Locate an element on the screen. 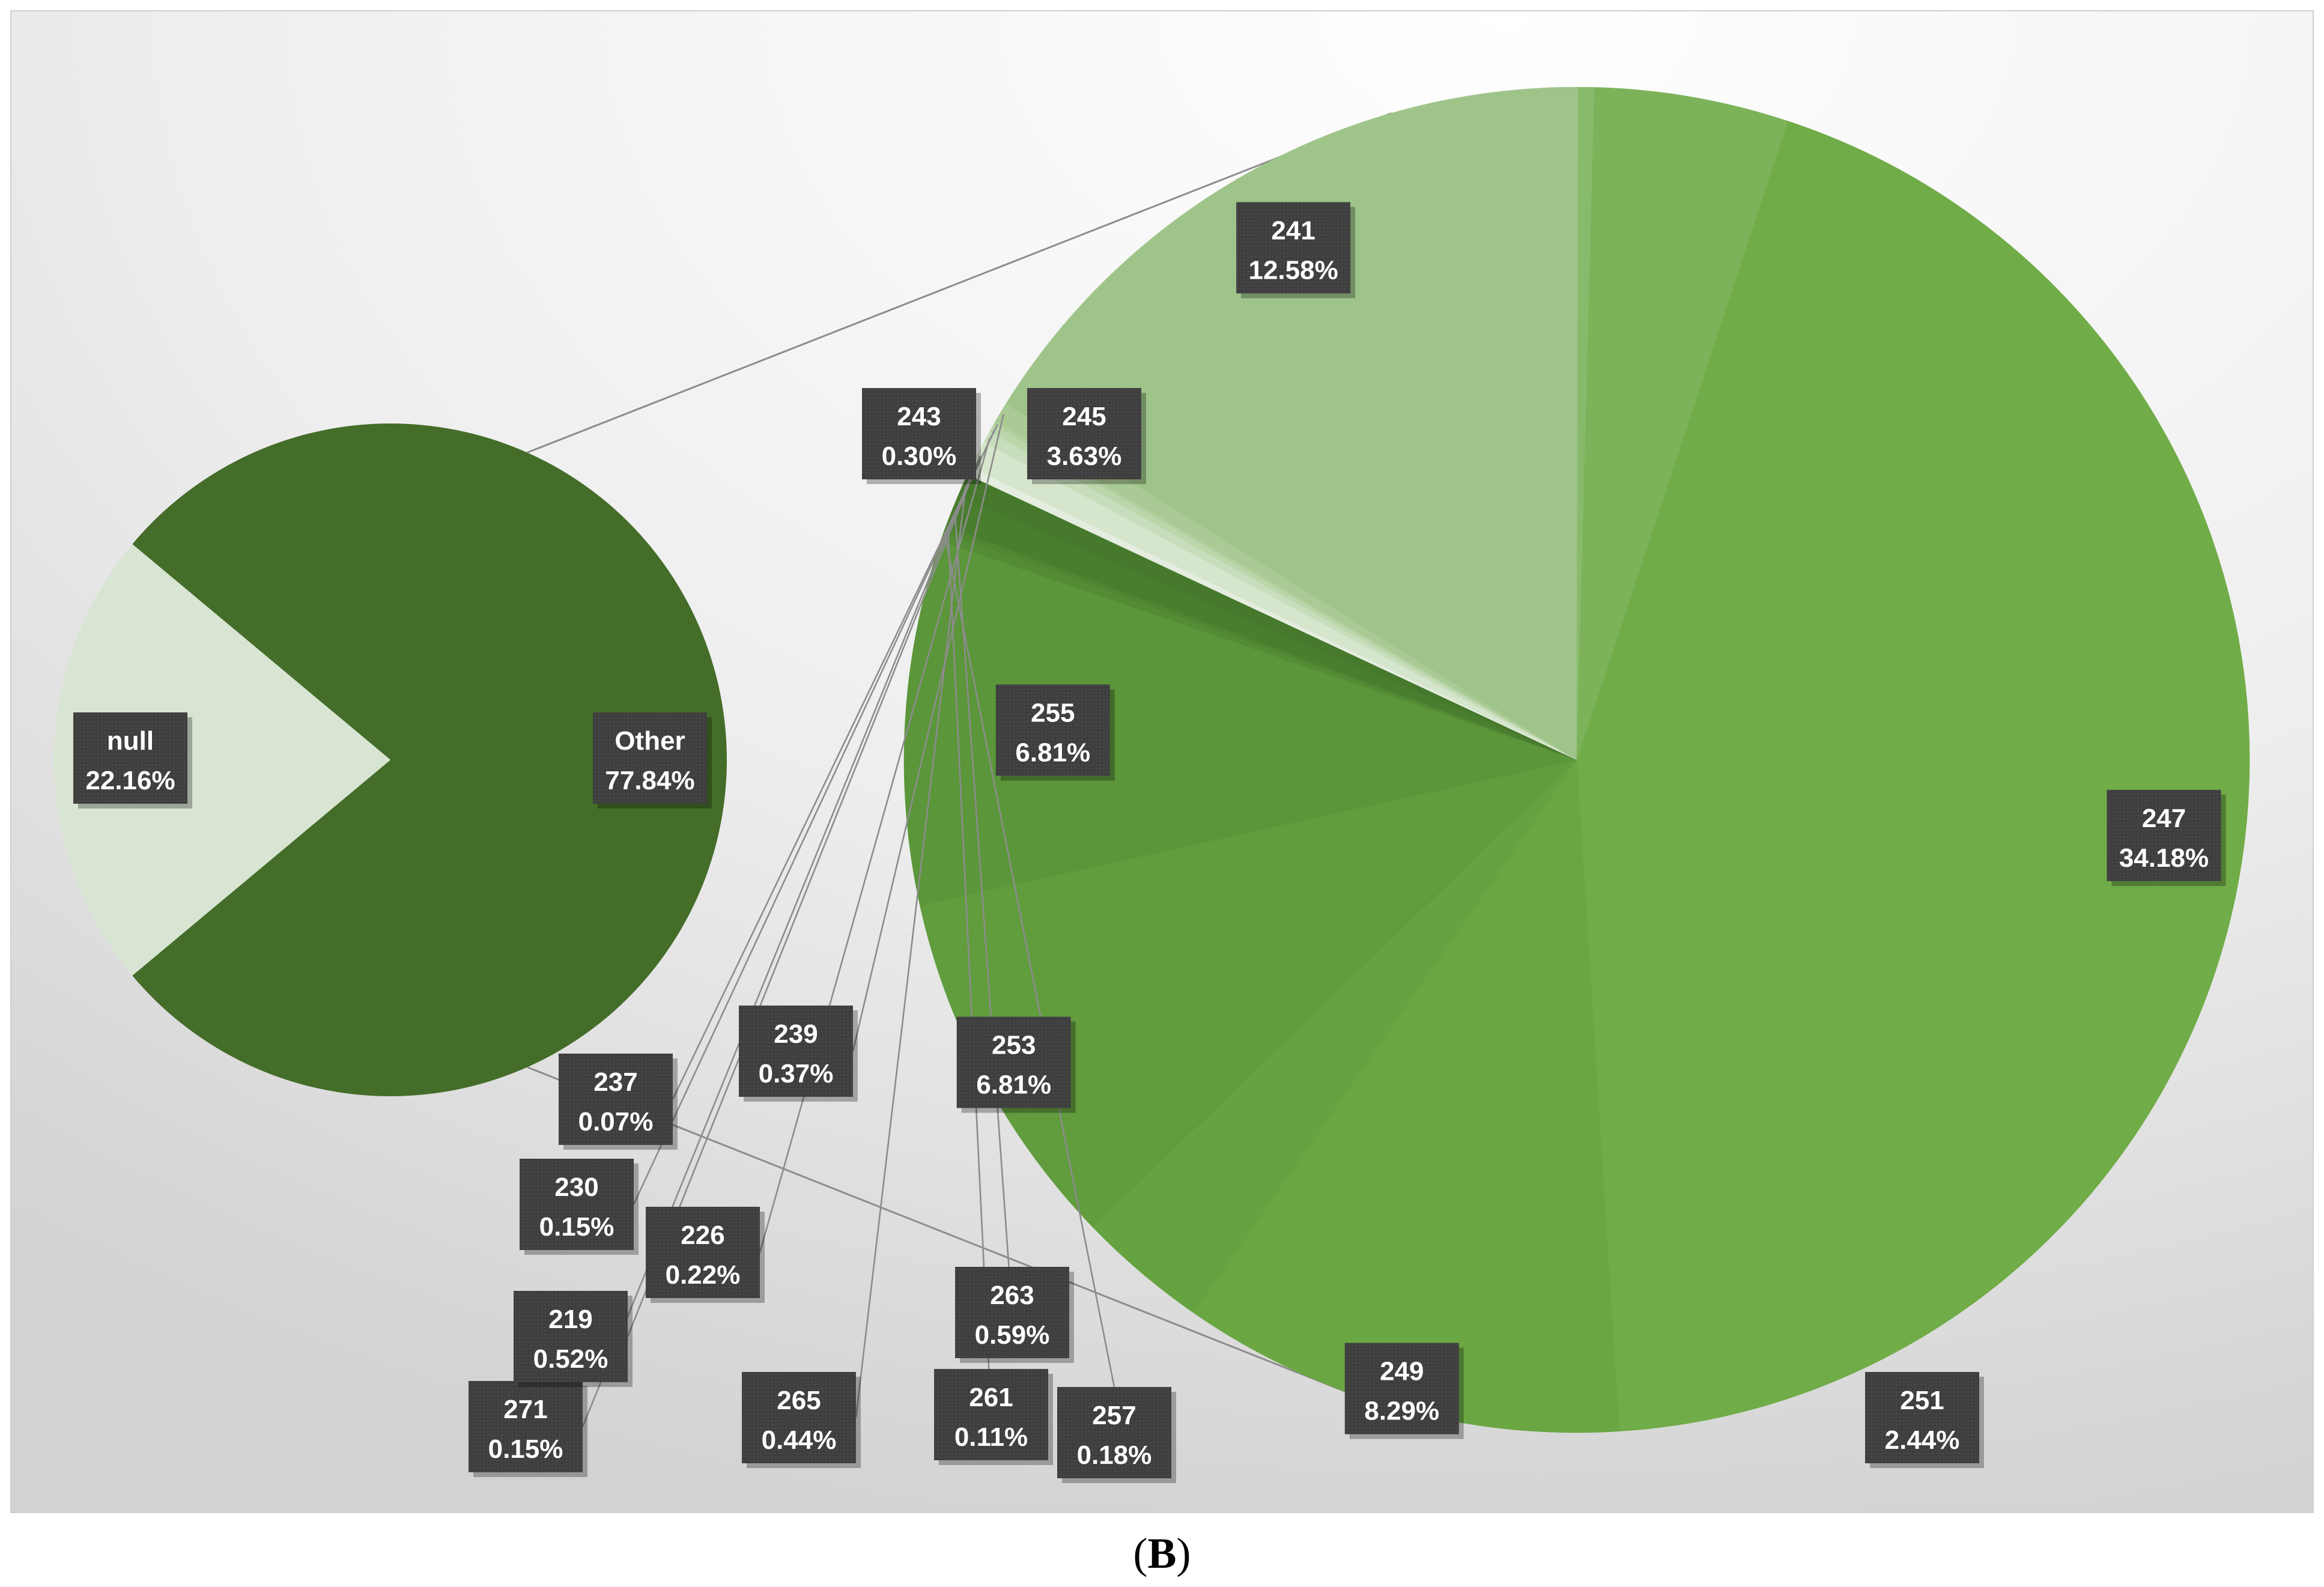  data-label-category: 243 is located at coordinates (919, 416).